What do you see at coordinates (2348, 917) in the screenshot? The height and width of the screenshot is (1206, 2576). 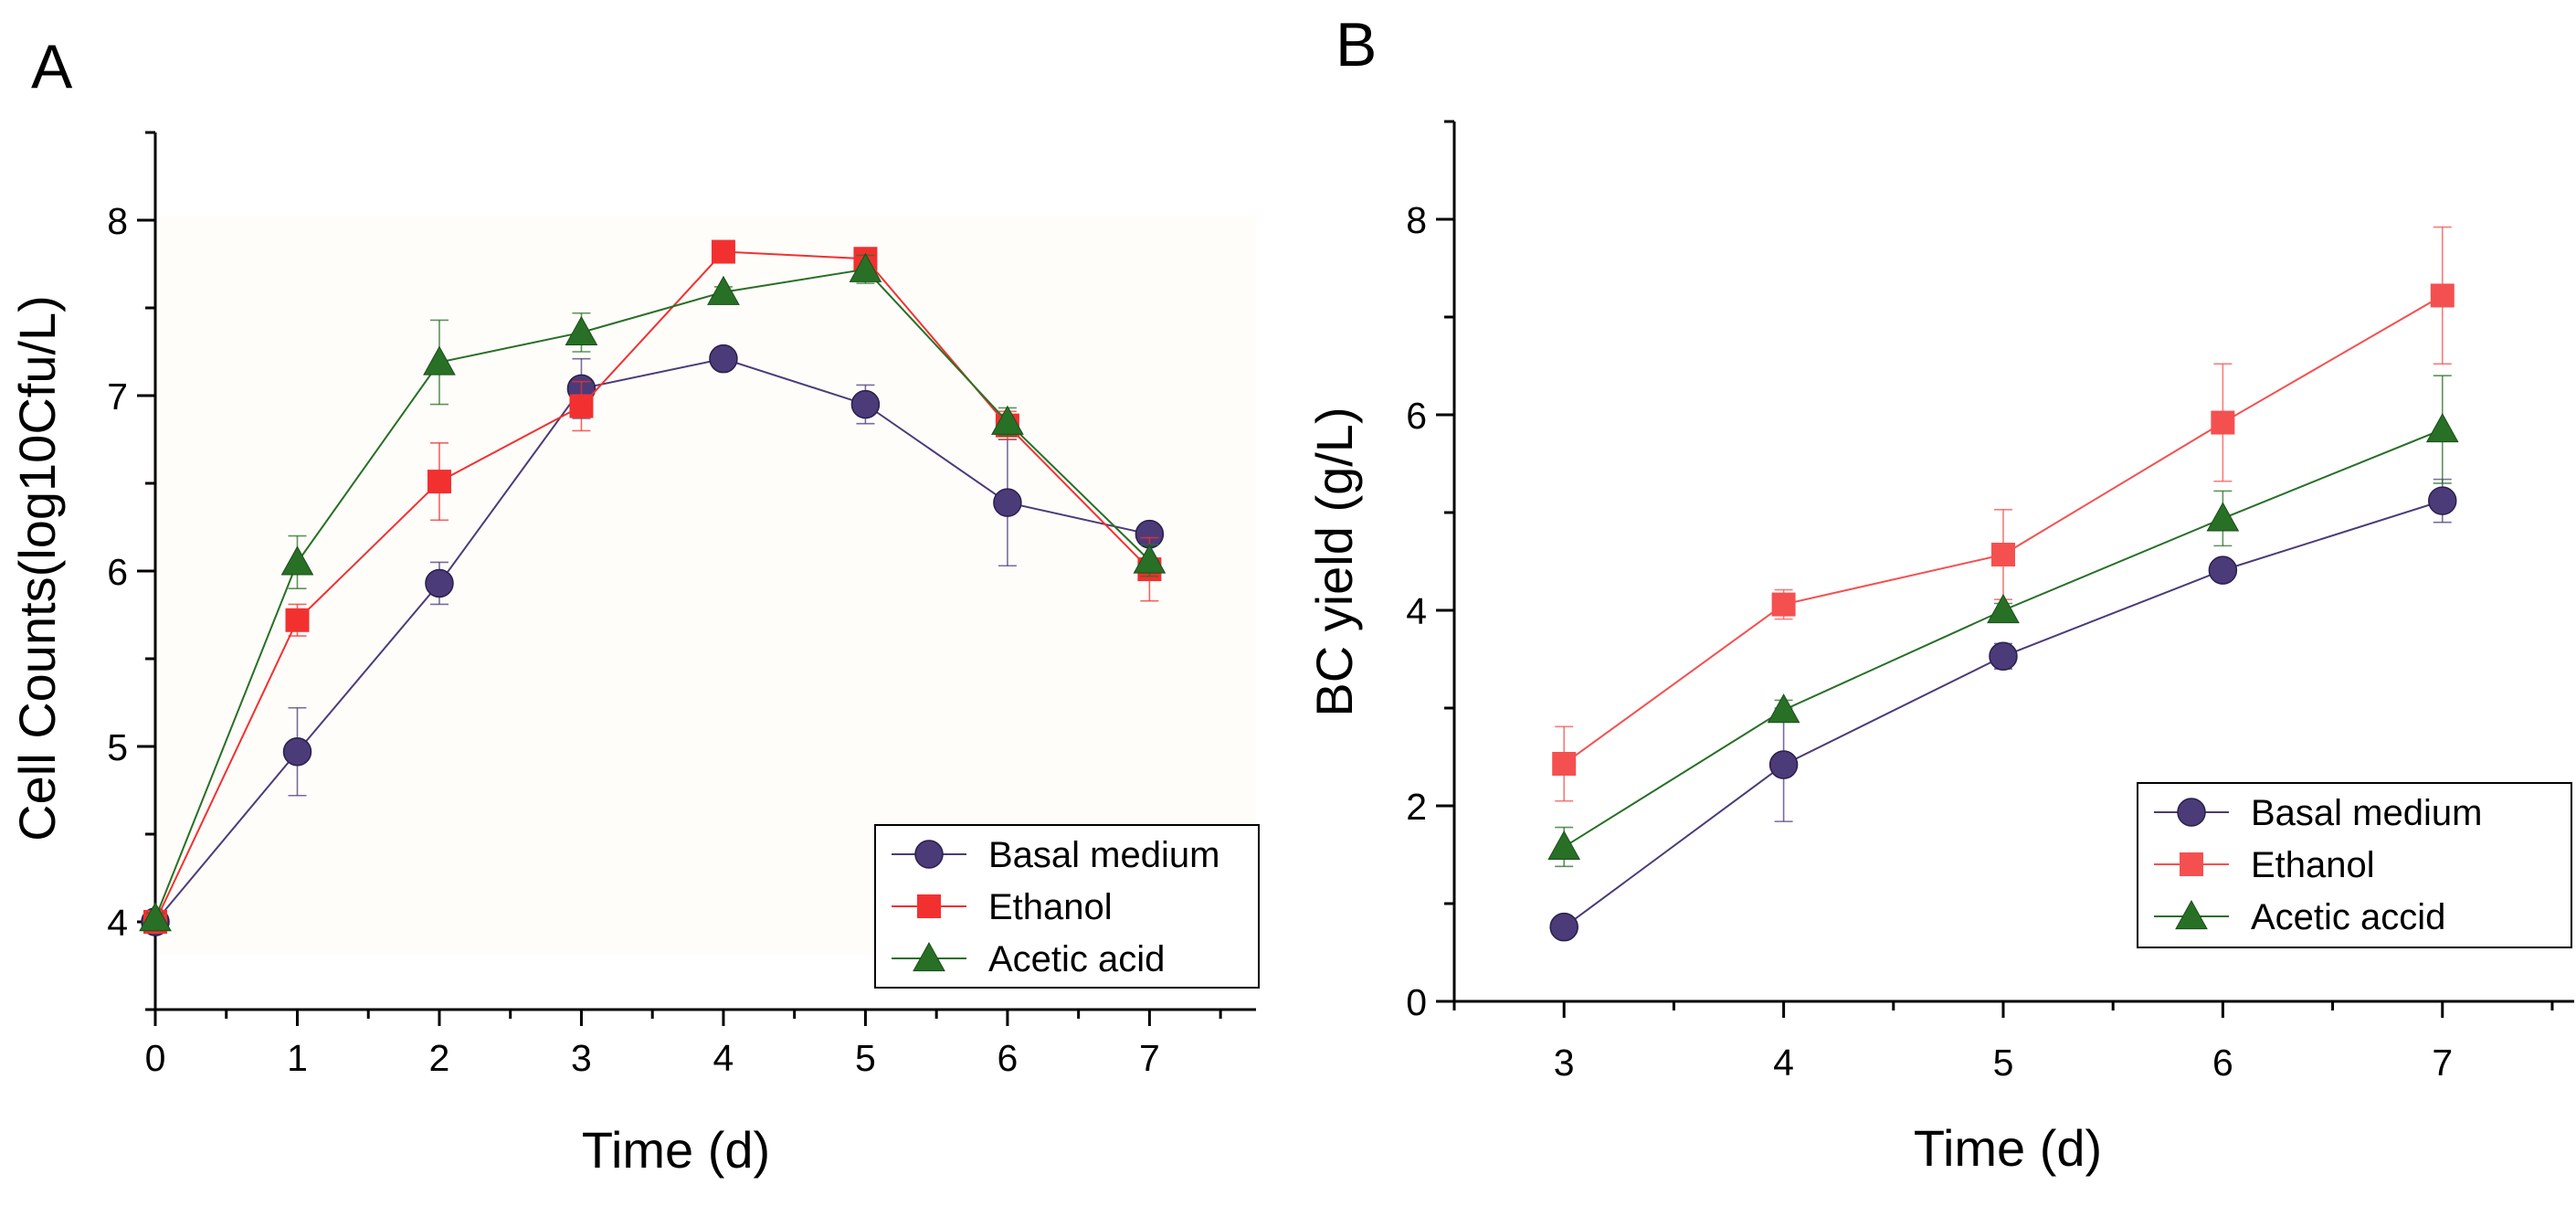 I see `legend-label: Acetic accid` at bounding box center [2348, 917].